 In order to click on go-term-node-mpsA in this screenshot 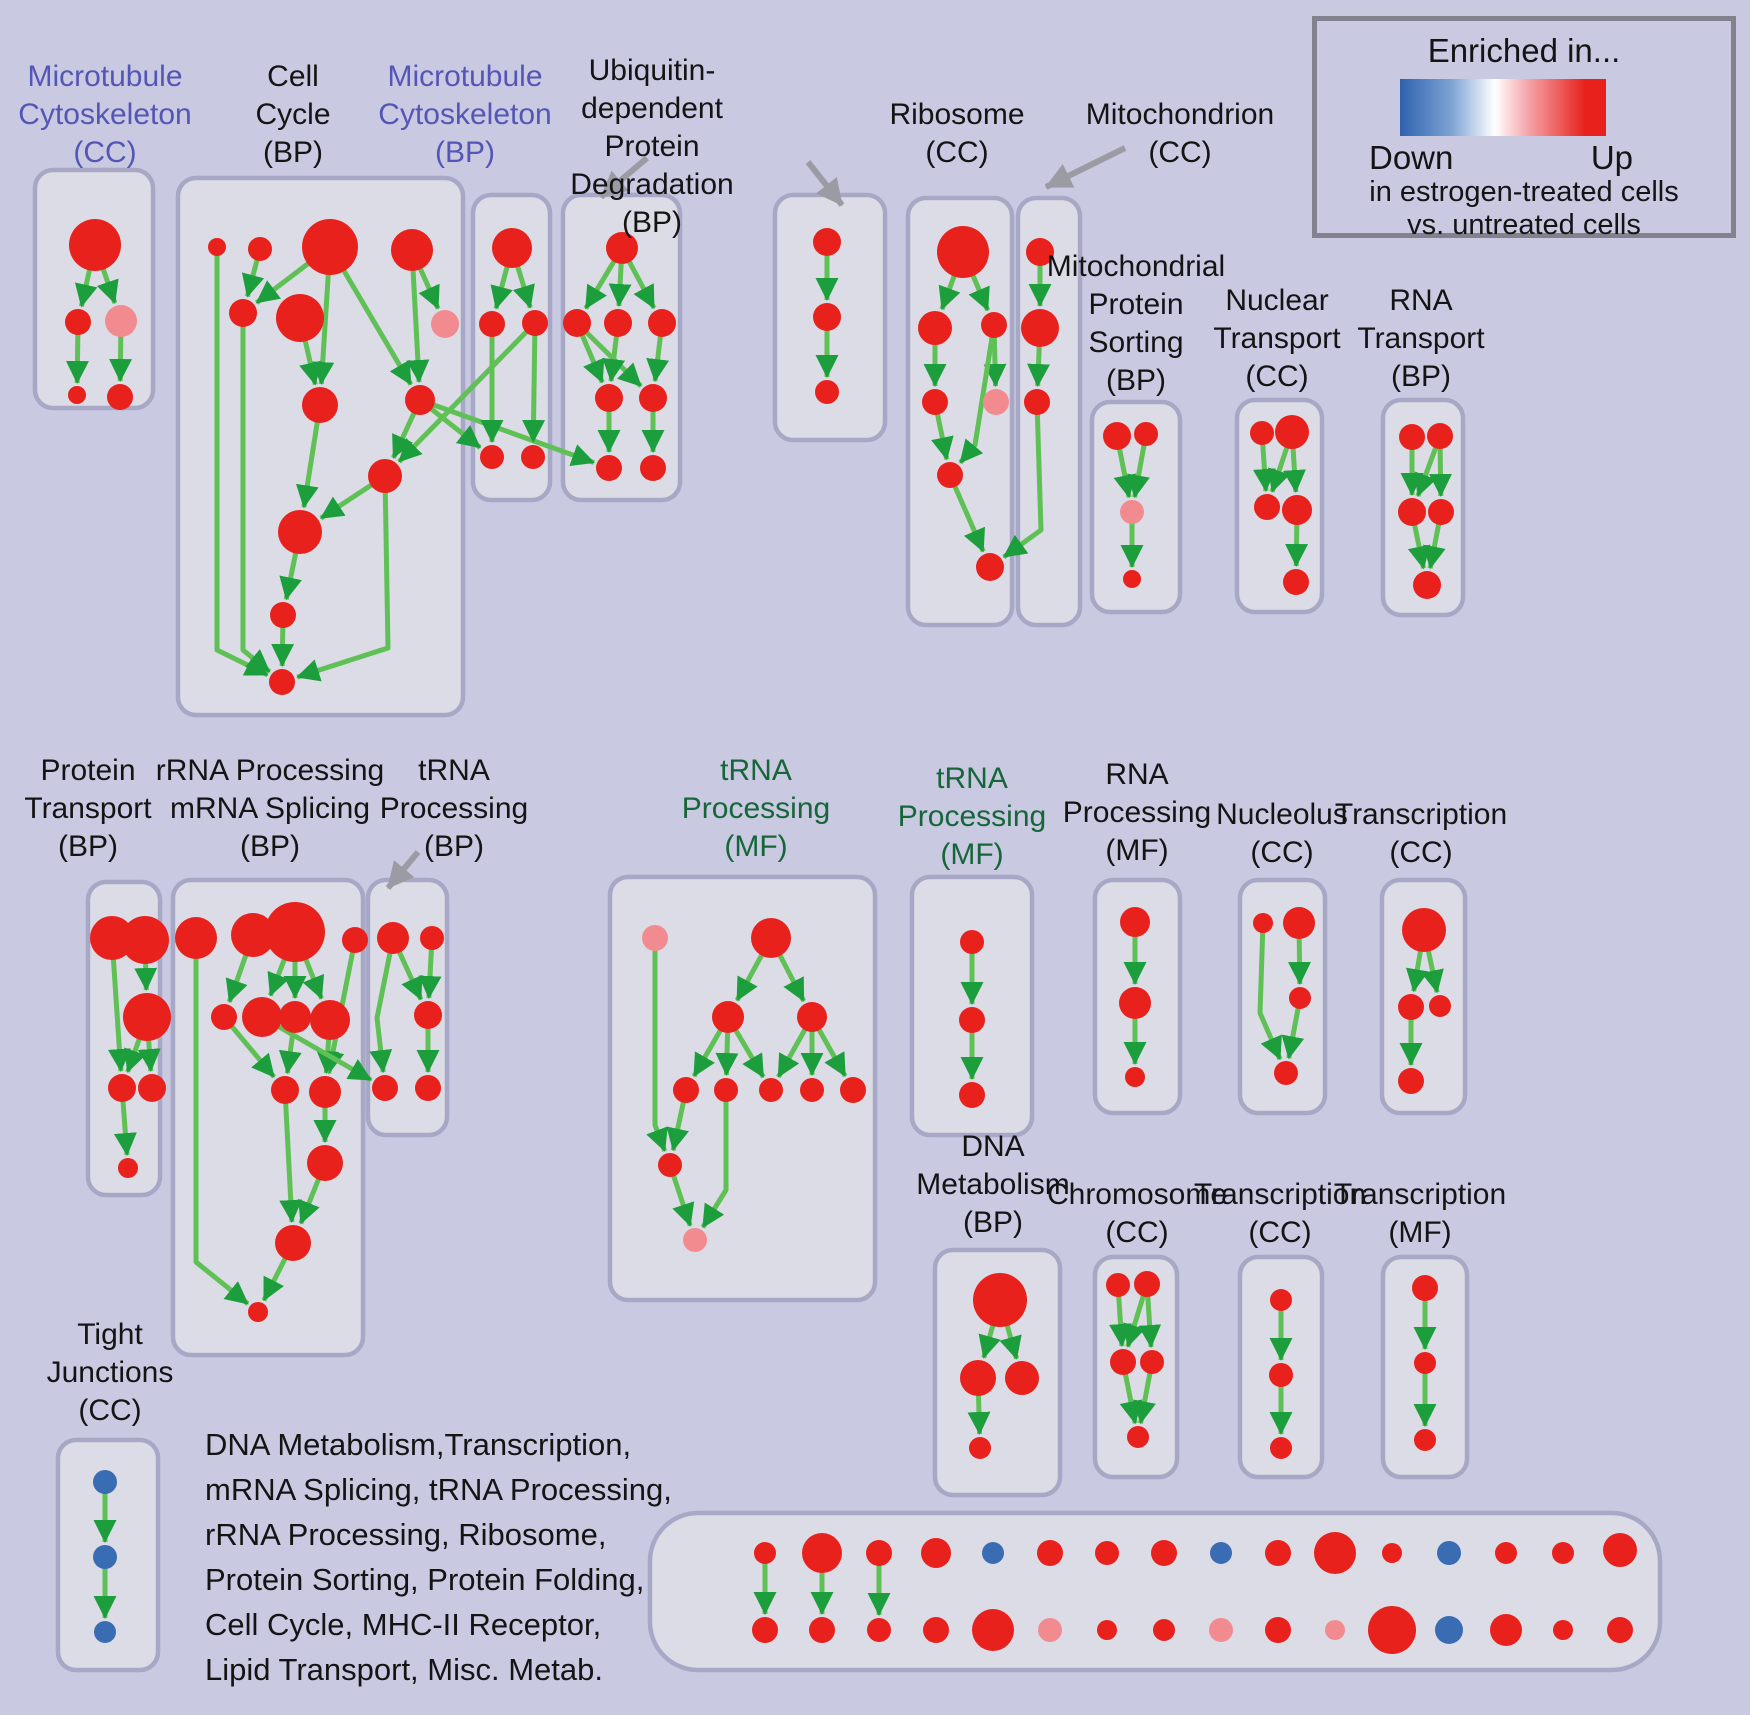, I will do `click(1117, 436)`.